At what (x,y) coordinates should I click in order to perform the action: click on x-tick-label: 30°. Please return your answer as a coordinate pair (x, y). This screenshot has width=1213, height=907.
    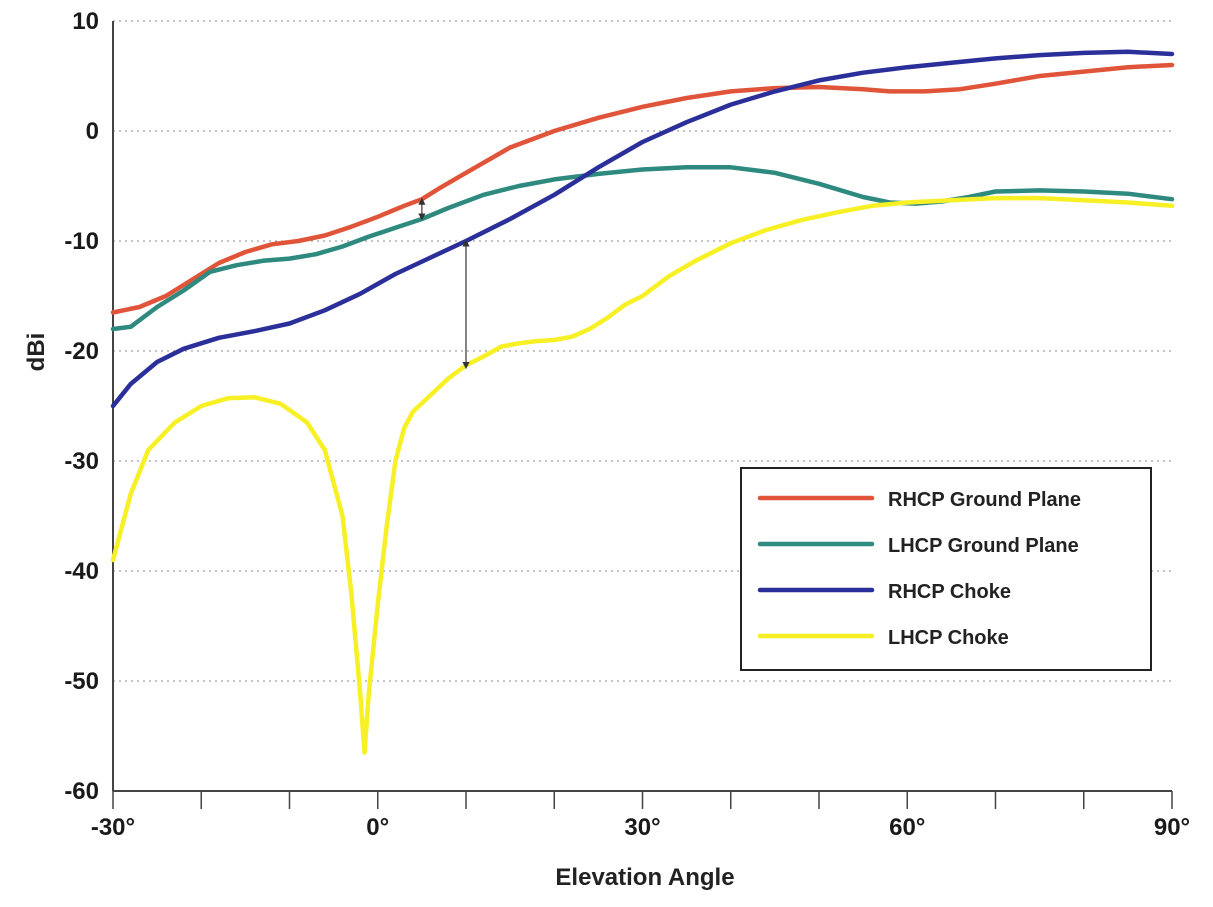
    Looking at the image, I should click on (642, 827).